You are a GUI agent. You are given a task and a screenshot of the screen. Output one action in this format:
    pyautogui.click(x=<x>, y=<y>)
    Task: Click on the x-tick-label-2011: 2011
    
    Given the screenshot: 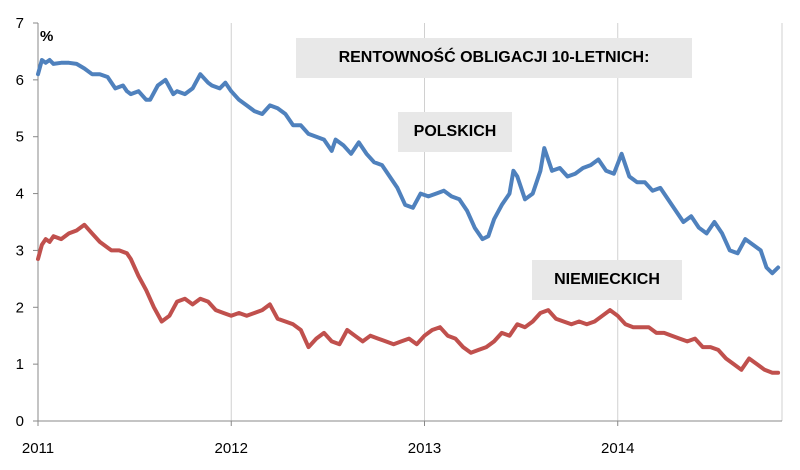 What is the action you would take?
    pyautogui.click(x=38, y=448)
    